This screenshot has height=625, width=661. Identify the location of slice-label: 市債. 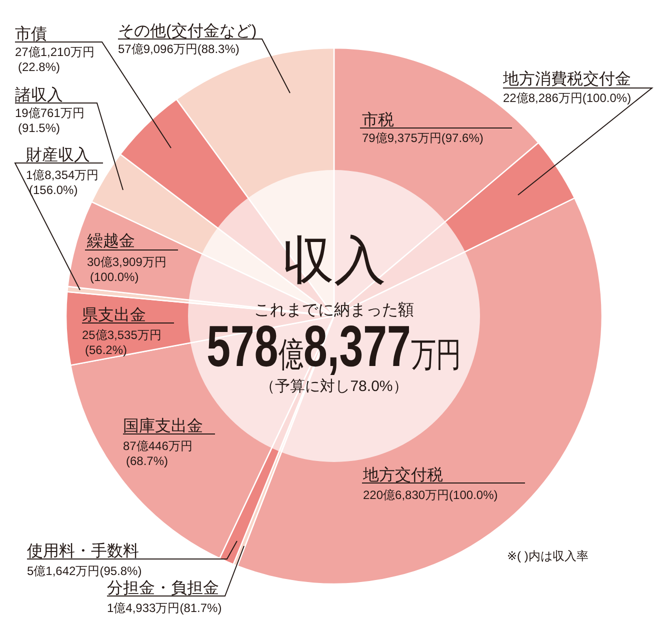
(31, 34).